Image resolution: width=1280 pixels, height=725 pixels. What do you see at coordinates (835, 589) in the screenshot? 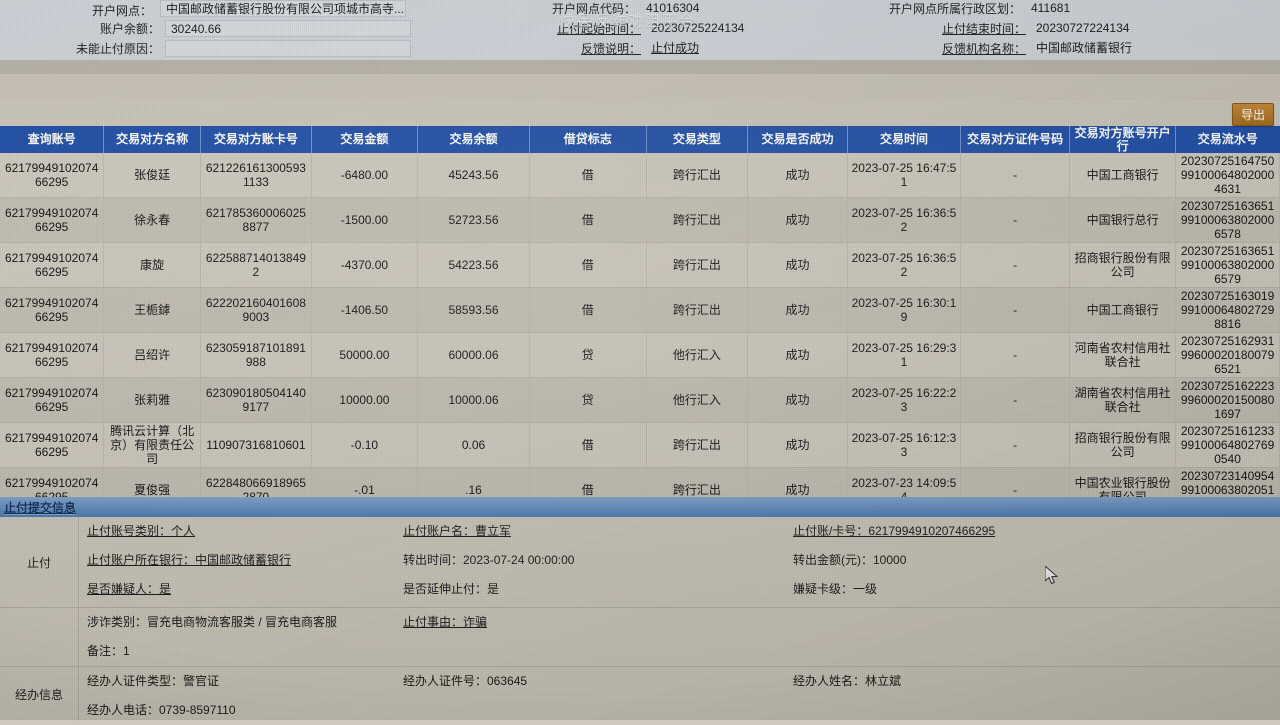
I see `g1c3-line3: 嫌疑卡级：一级` at bounding box center [835, 589].